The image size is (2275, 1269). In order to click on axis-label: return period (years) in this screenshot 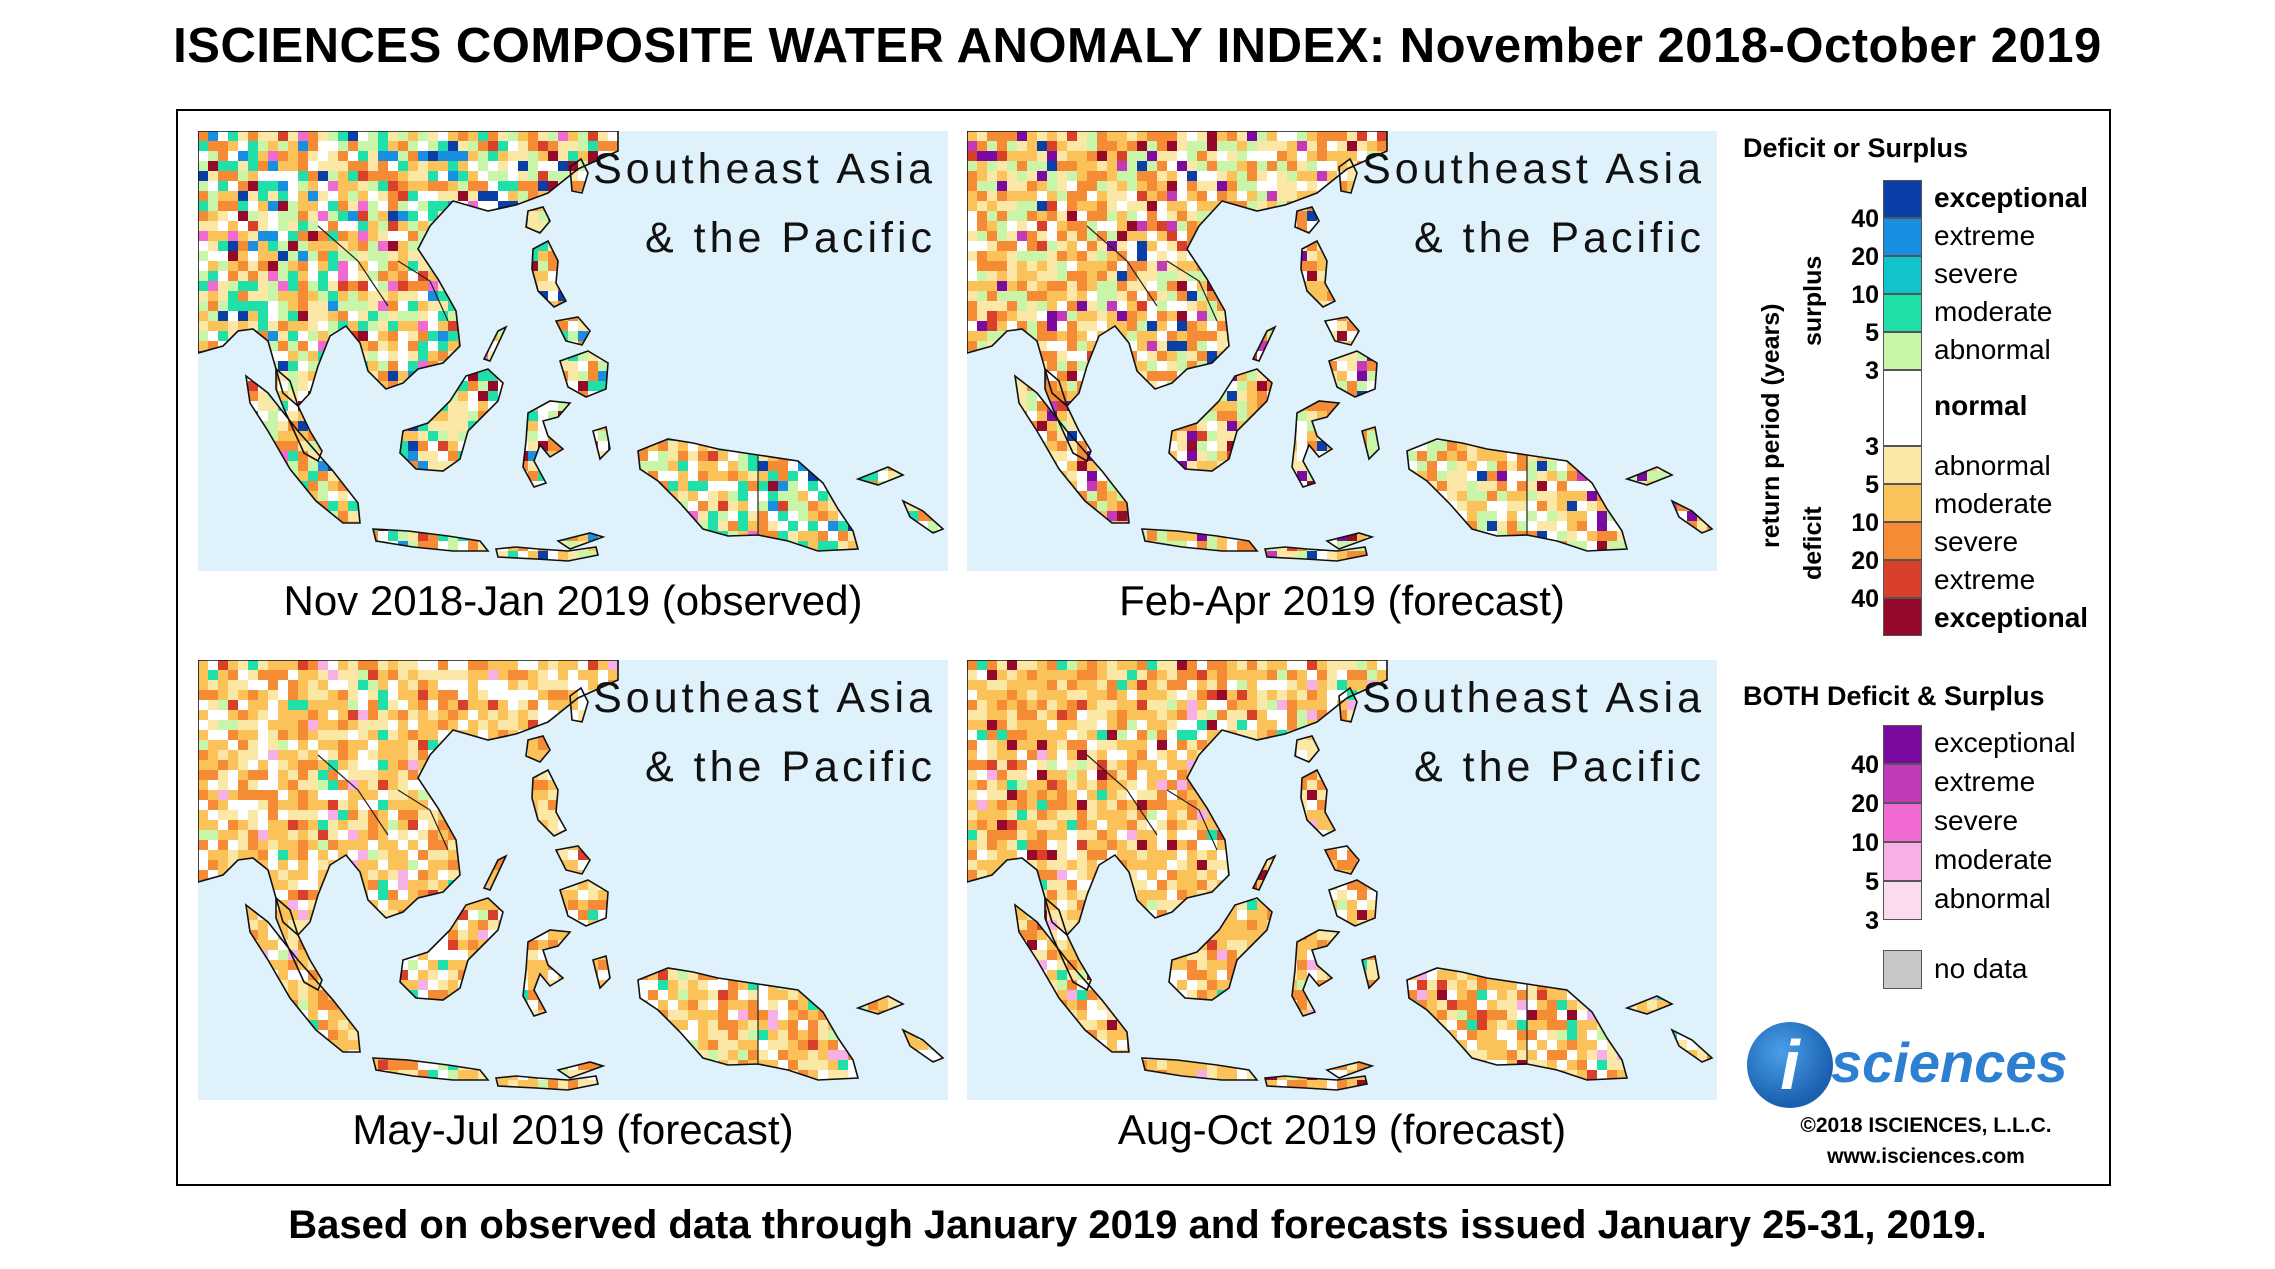, I will do `click(1771, 425)`.